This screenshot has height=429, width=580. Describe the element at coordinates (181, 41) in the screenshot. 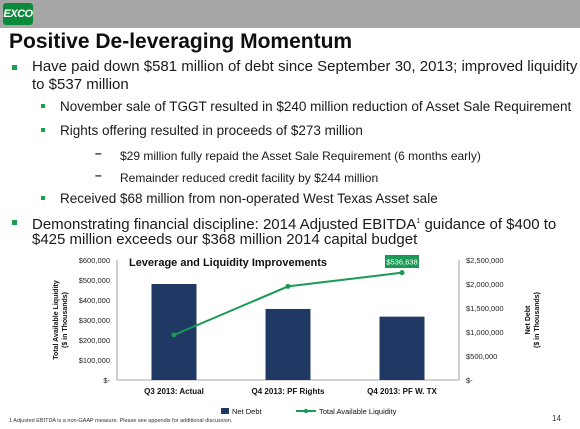

I see `slide-title: Positive De-leveraging Momentum` at that location.